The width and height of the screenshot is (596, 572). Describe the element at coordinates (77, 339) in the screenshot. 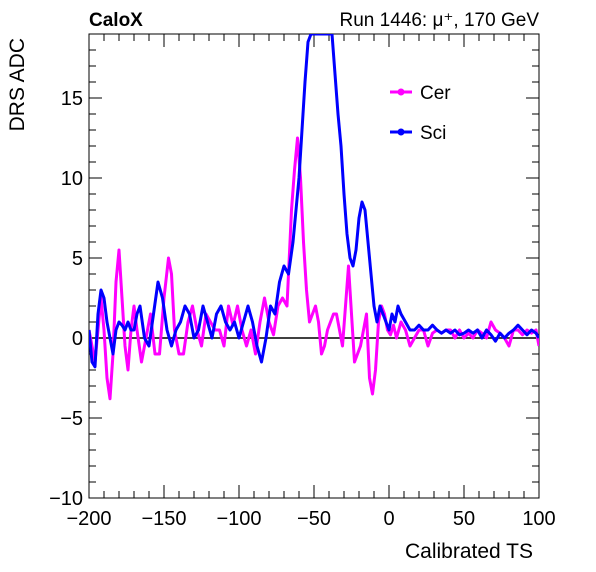

I see `y-tick-label: 0` at that location.